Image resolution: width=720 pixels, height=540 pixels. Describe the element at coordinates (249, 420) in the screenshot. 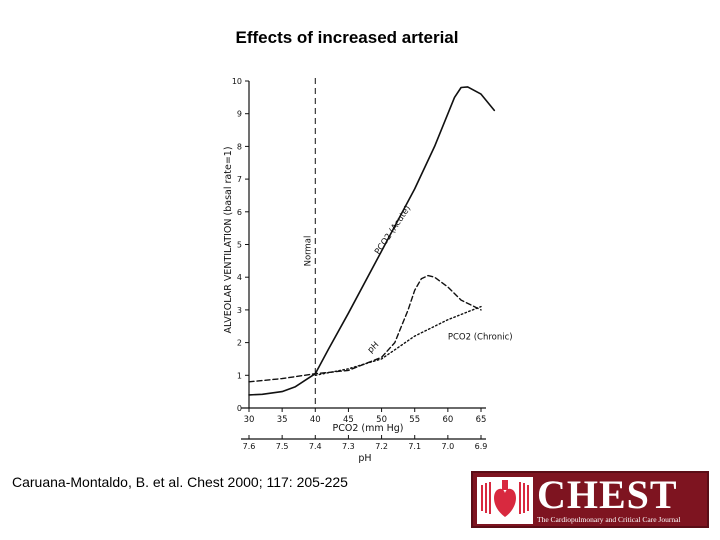

I see `x-tick-label: 30` at that location.